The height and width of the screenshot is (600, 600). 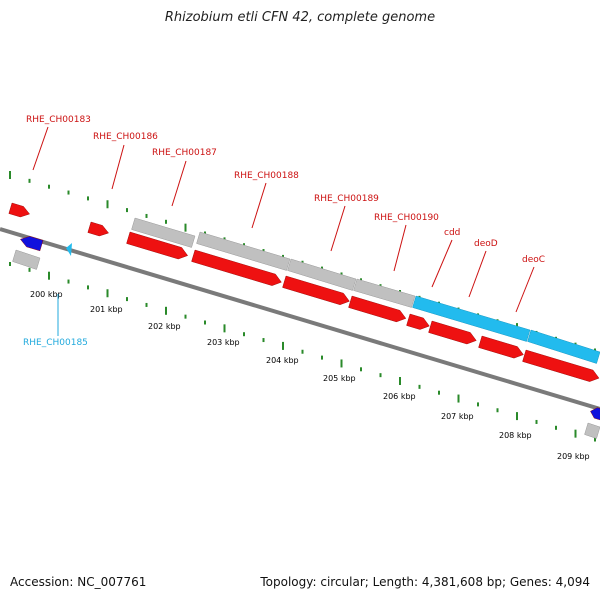 What do you see at coordinates (55, 343) in the screenshot?
I see `gene-label: RHE_CH00185` at bounding box center [55, 343].